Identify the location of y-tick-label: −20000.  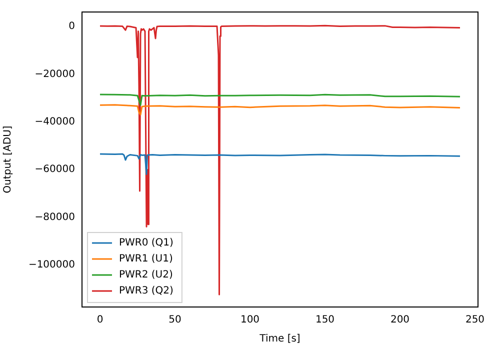
(54, 74).